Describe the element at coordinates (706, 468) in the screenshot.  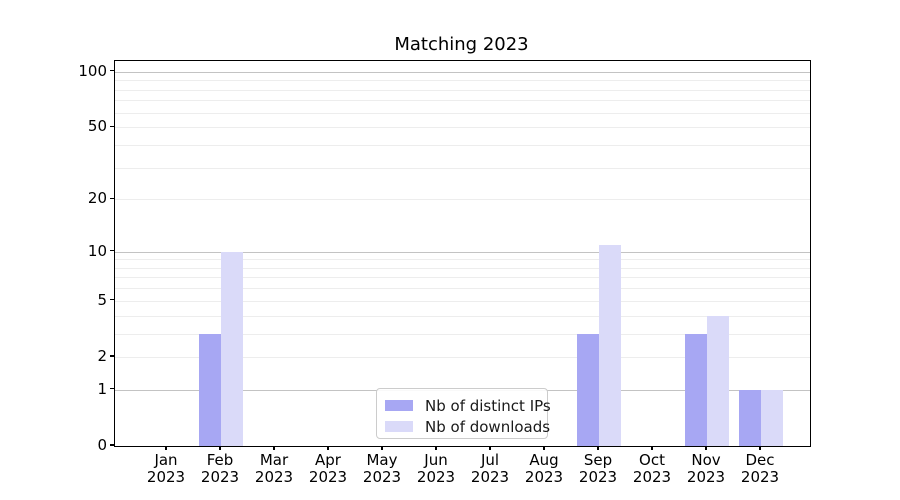
I see `x-axis-tick-label-nov: Nov 2023` at that location.